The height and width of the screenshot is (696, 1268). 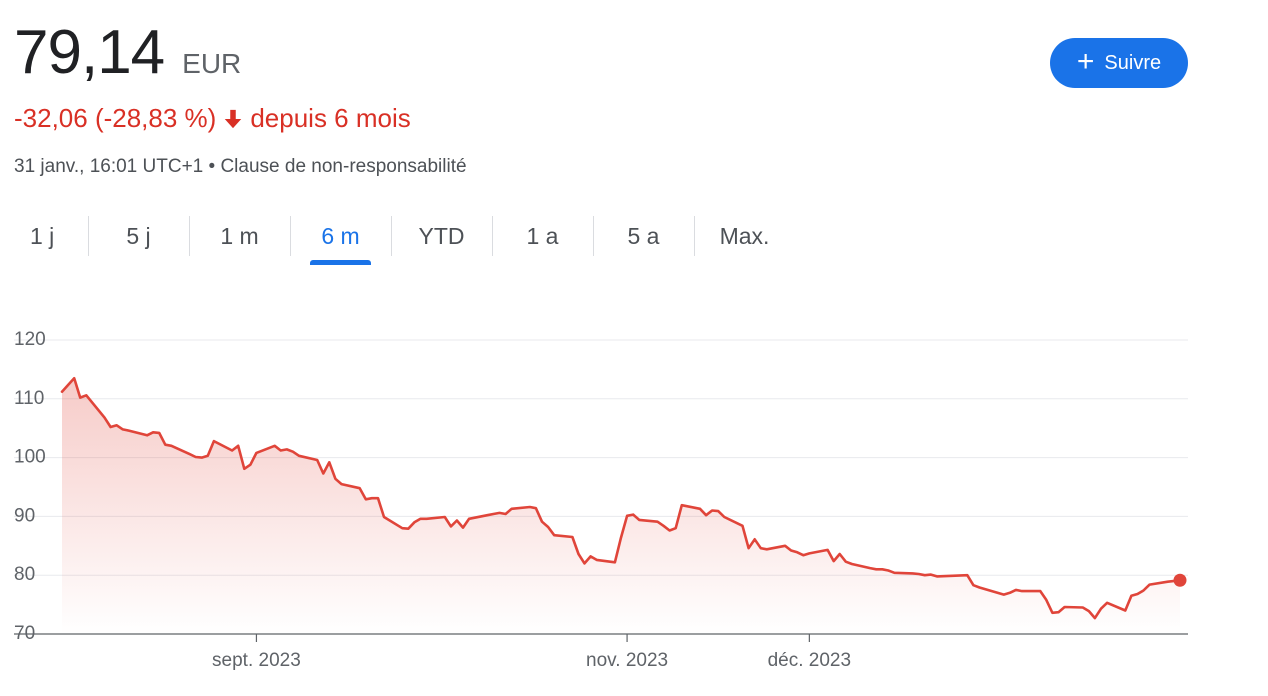 I want to click on tab-5-j: 5 j, so click(x=138, y=236).